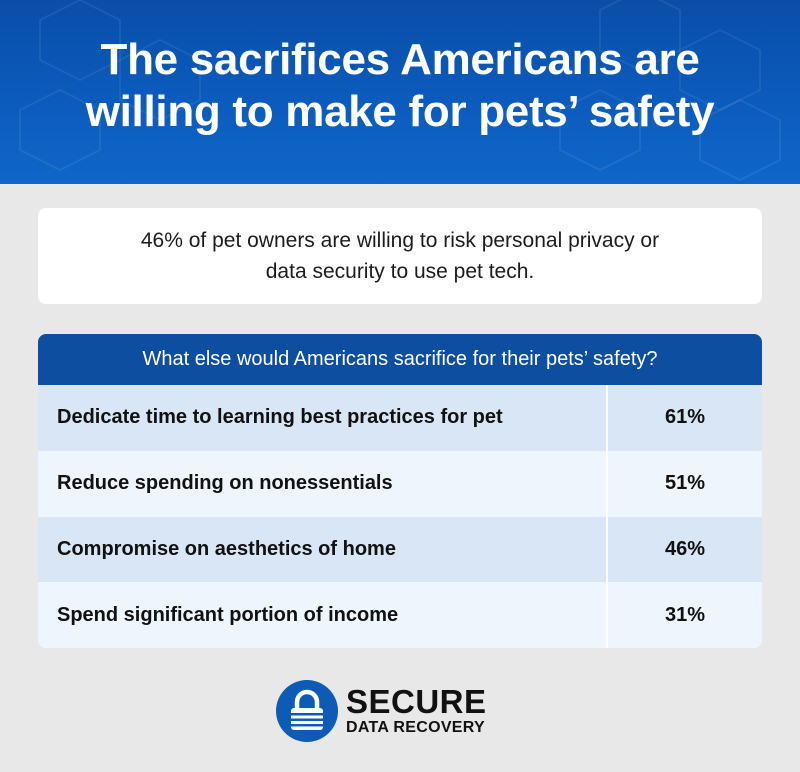 This screenshot has height=772, width=800. I want to click on table-row: Spend significant portion of income 31%, so click(400, 615).